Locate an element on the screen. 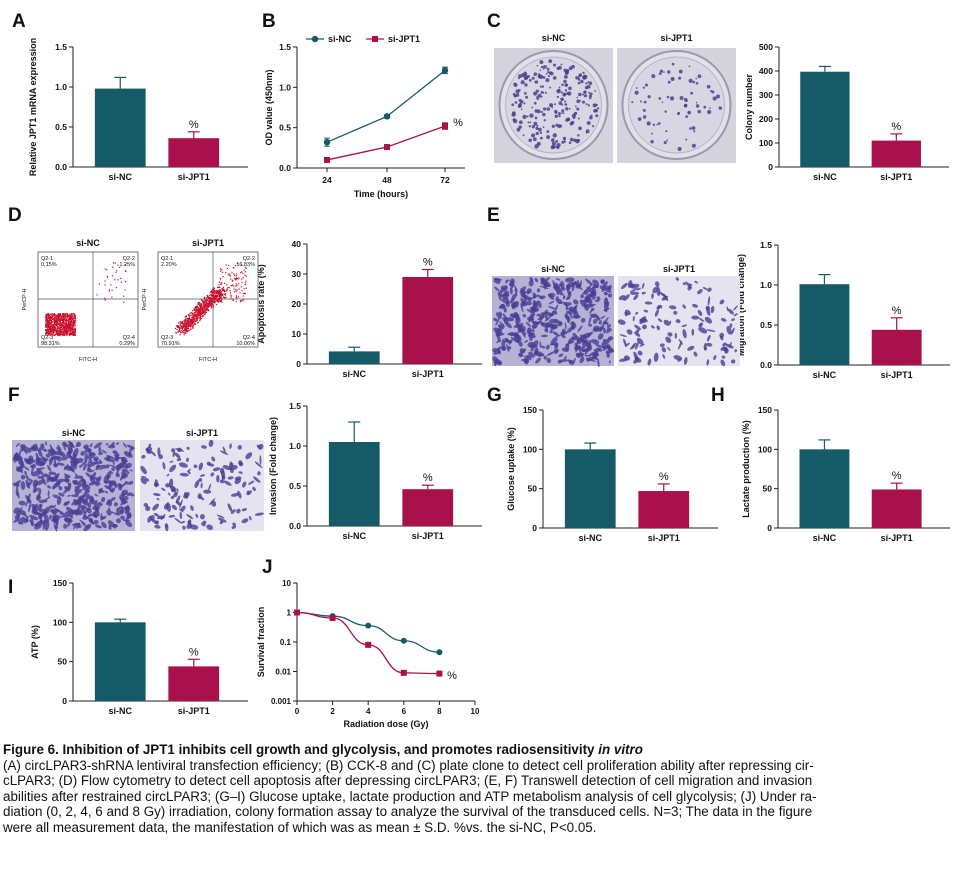  y-tick-label-C: 500 is located at coordinates (766, 47).